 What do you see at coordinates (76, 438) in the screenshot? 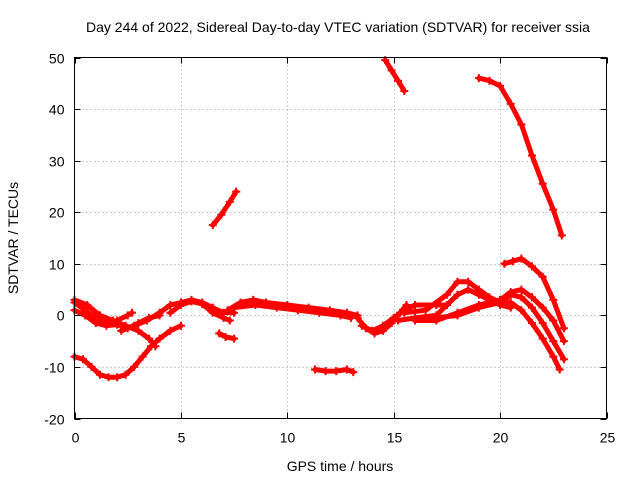
I see `x-tick-label: 0` at bounding box center [76, 438].